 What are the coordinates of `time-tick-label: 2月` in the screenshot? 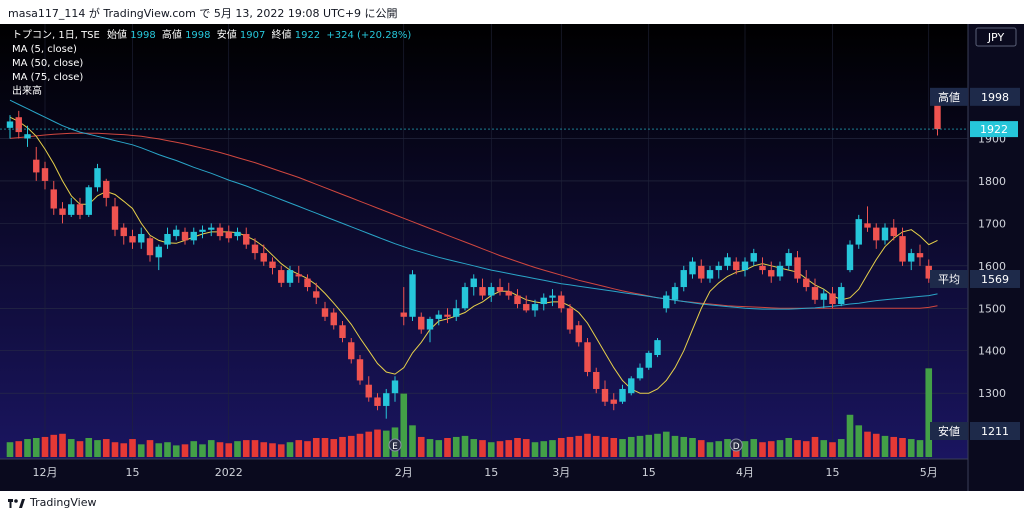 It's located at (404, 472).